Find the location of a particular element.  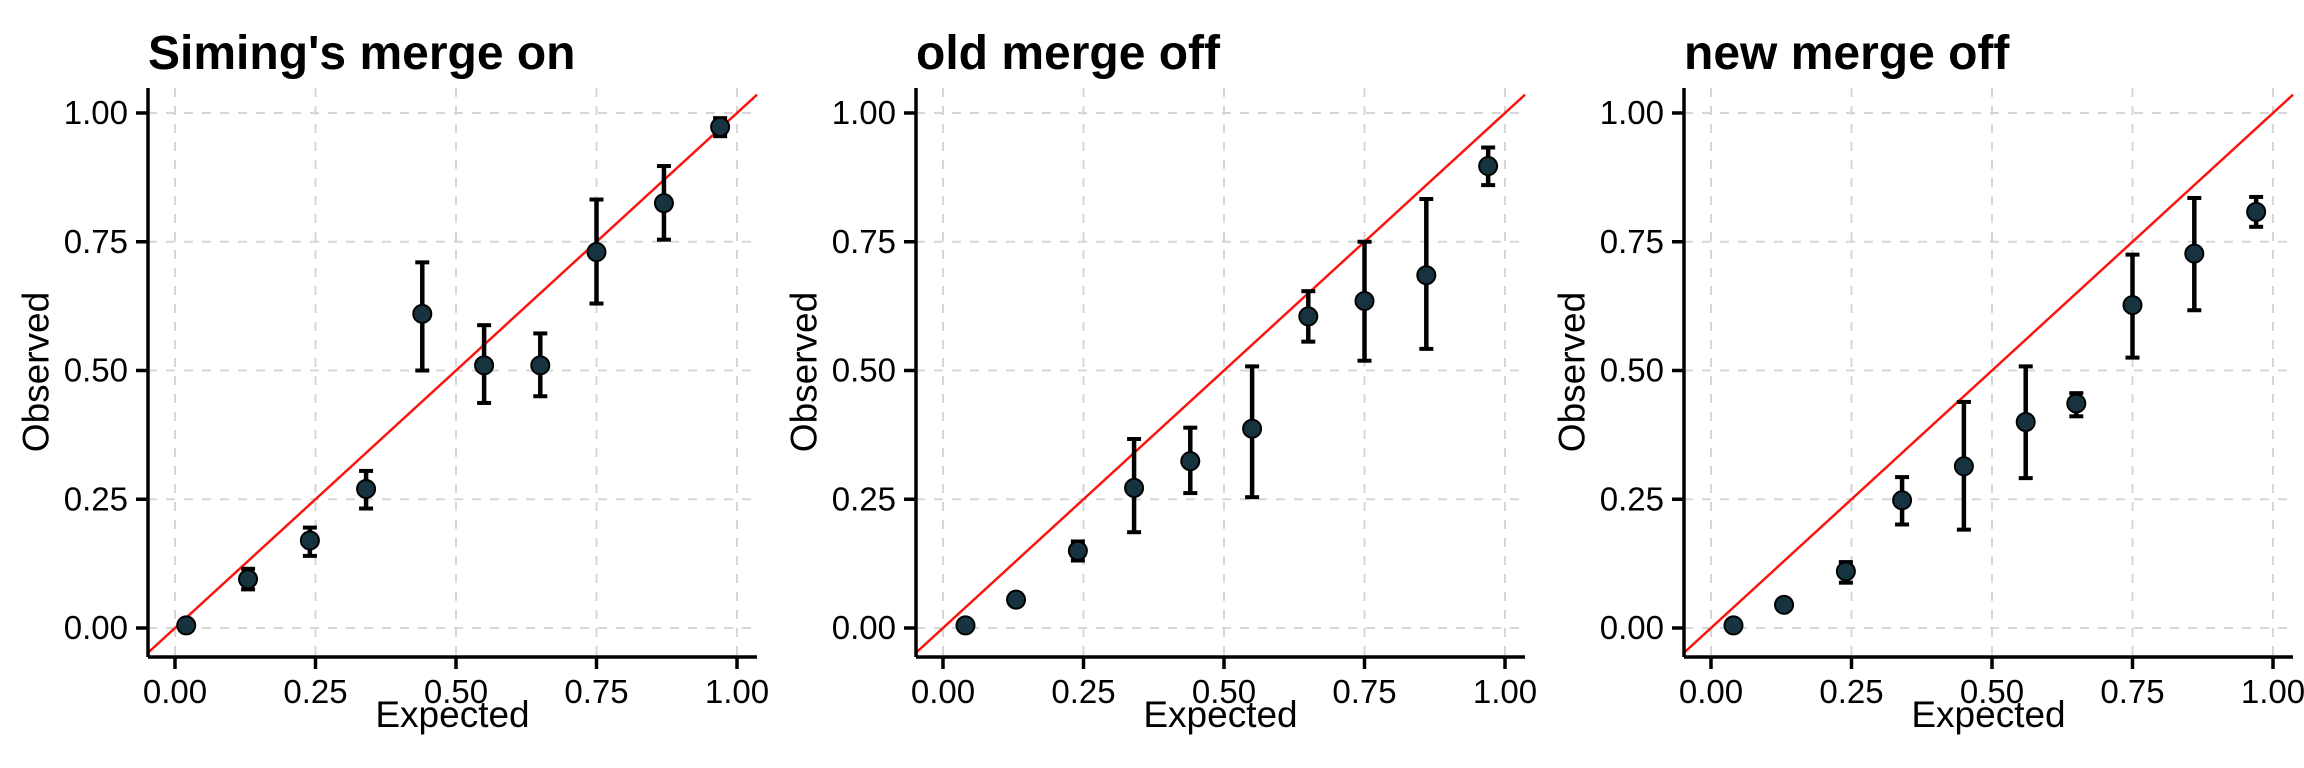

panel-title: Siming's merge on is located at coordinates (362, 53).